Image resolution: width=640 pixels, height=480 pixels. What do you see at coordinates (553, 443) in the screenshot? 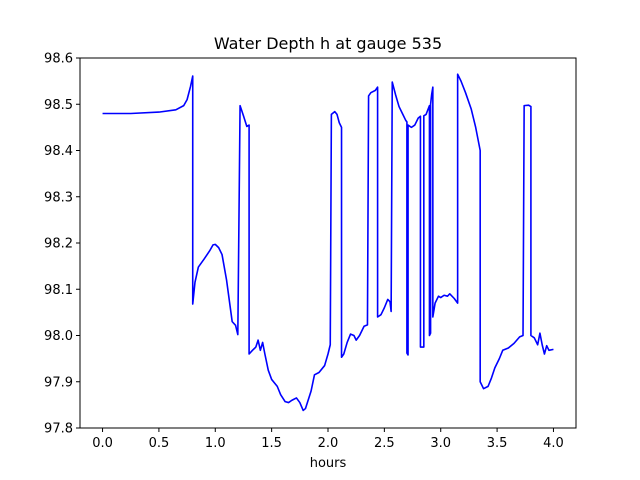
I see `x-tick-label: 4.0` at bounding box center [553, 443].